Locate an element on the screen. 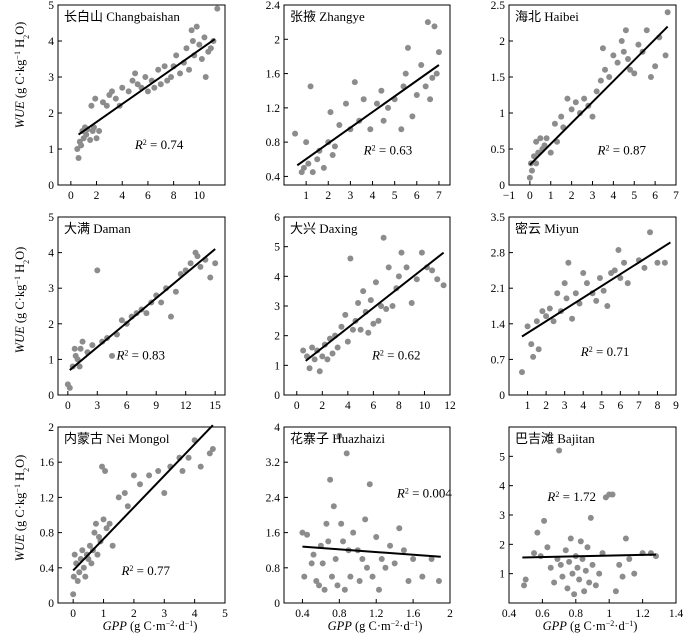  y-tick-label: 1.2 is located at coordinates (273, 109).